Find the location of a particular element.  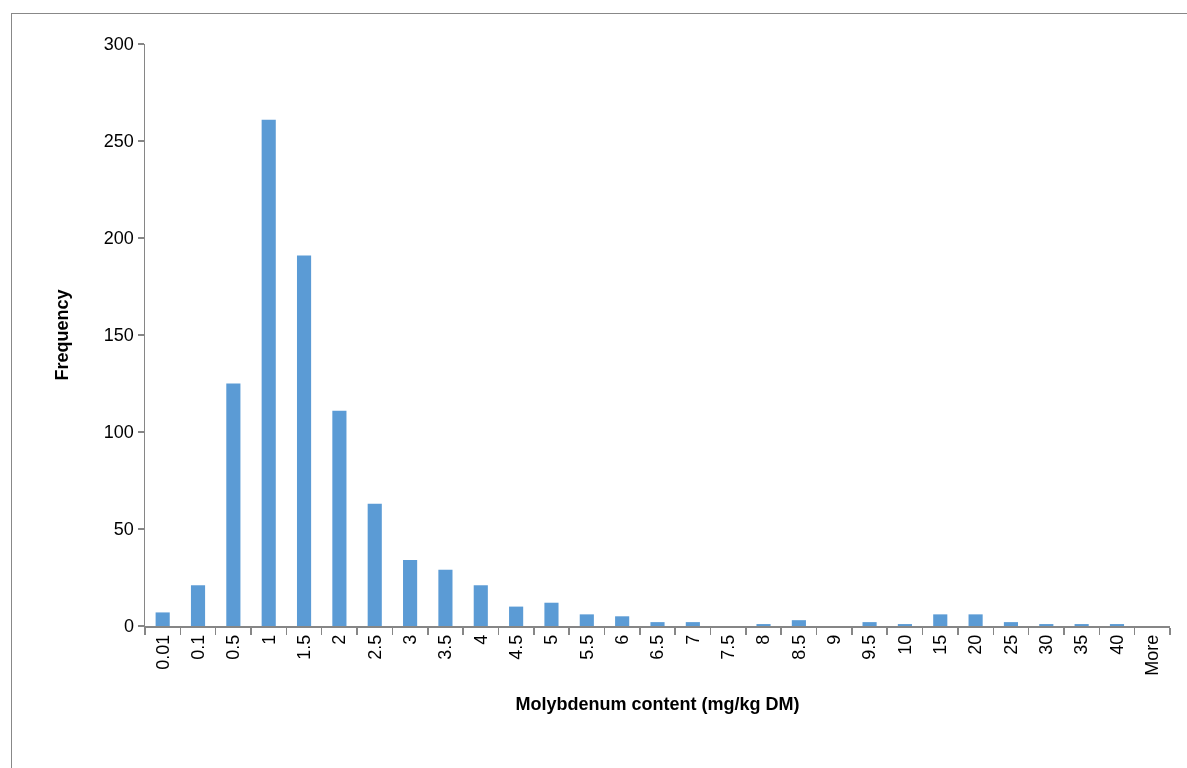

y-axis-title: Frequency is located at coordinates (62, 335).